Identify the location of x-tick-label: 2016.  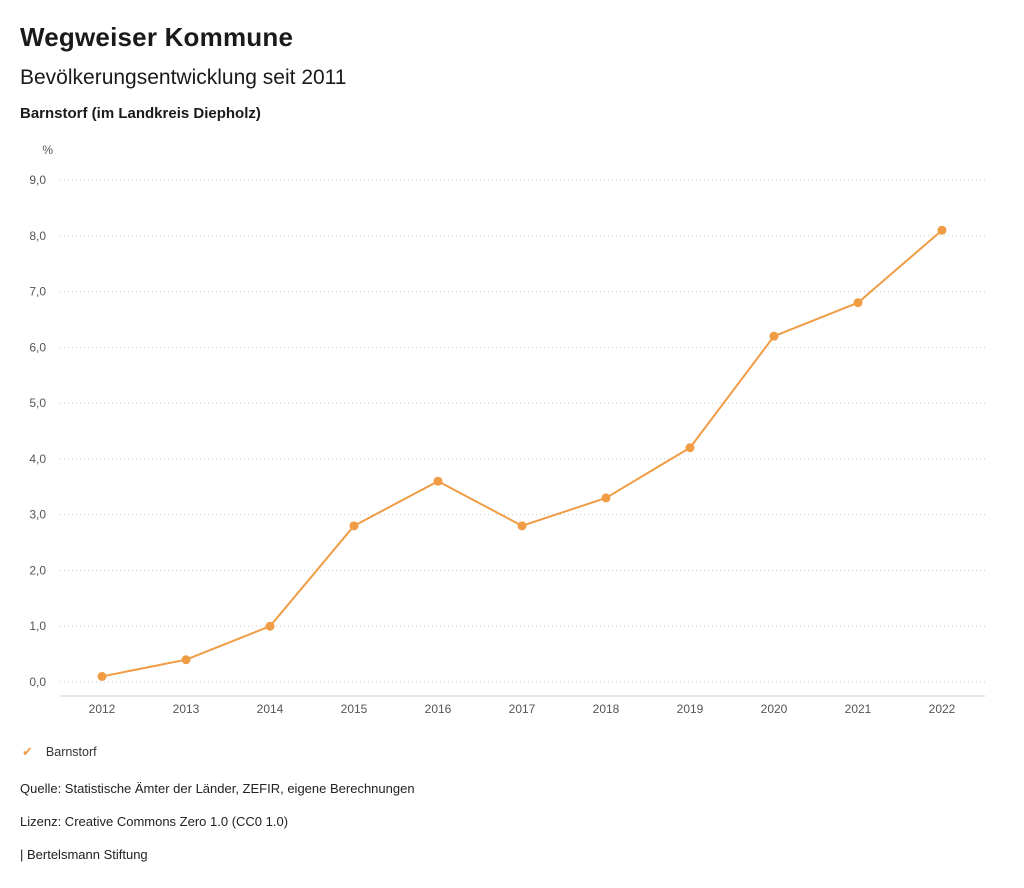
(438, 709).